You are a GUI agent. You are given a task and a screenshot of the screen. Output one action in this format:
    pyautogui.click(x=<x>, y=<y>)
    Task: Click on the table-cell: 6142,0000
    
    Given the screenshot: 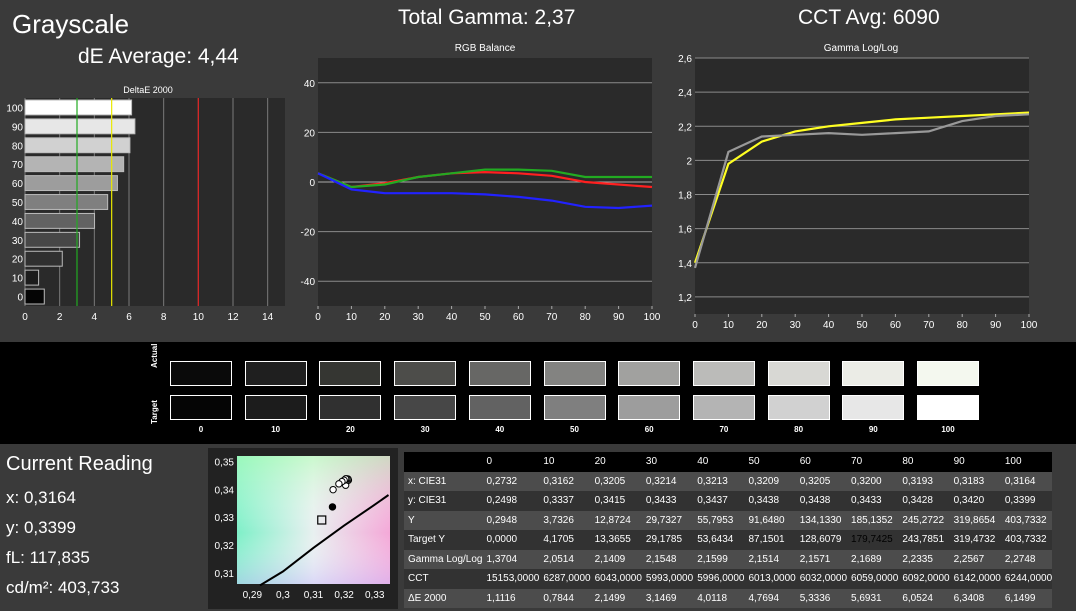 What is the action you would take?
    pyautogui.click(x=975, y=579)
    